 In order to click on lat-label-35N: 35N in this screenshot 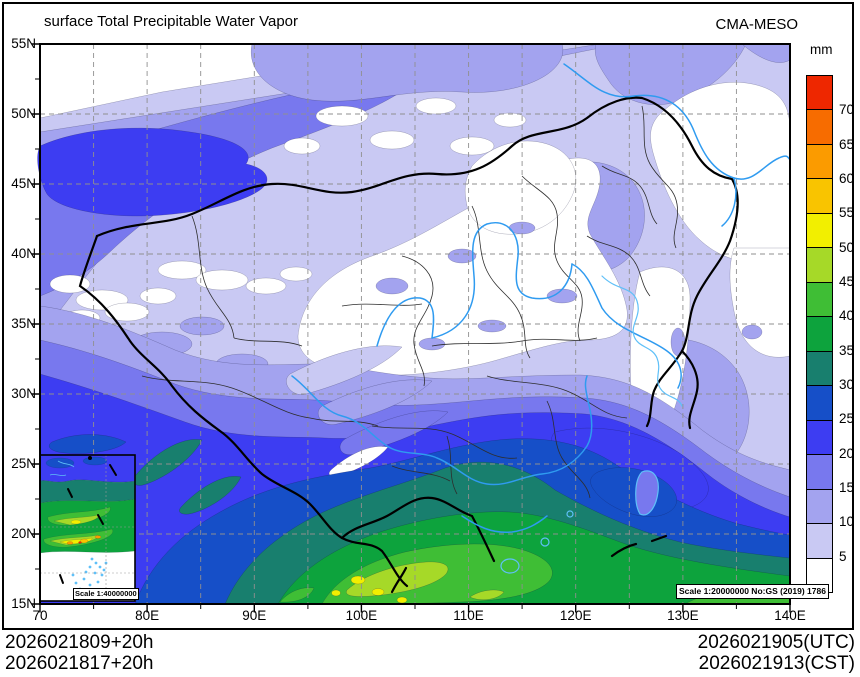, I will do `click(23, 323)`.